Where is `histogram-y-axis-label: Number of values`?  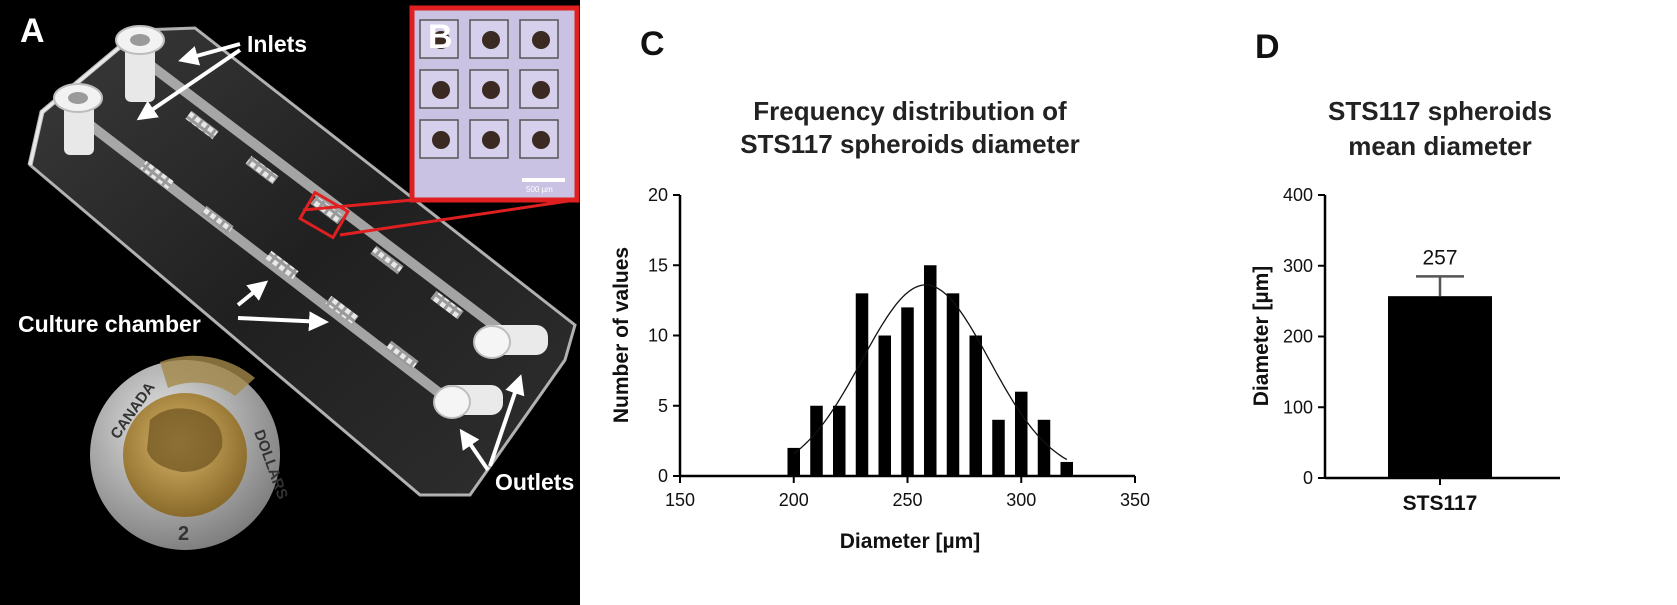 histogram-y-axis-label: Number of values is located at coordinates (621, 335).